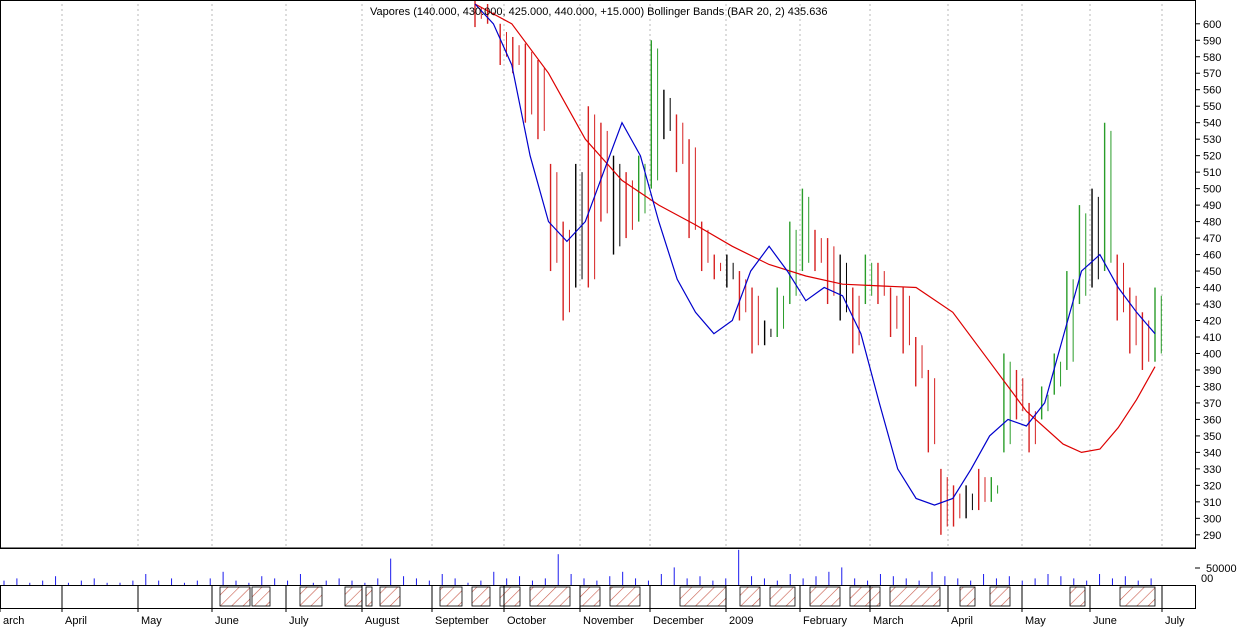  What do you see at coordinates (1207, 579) in the screenshot?
I see `volume-scale-label: 00` at bounding box center [1207, 579].